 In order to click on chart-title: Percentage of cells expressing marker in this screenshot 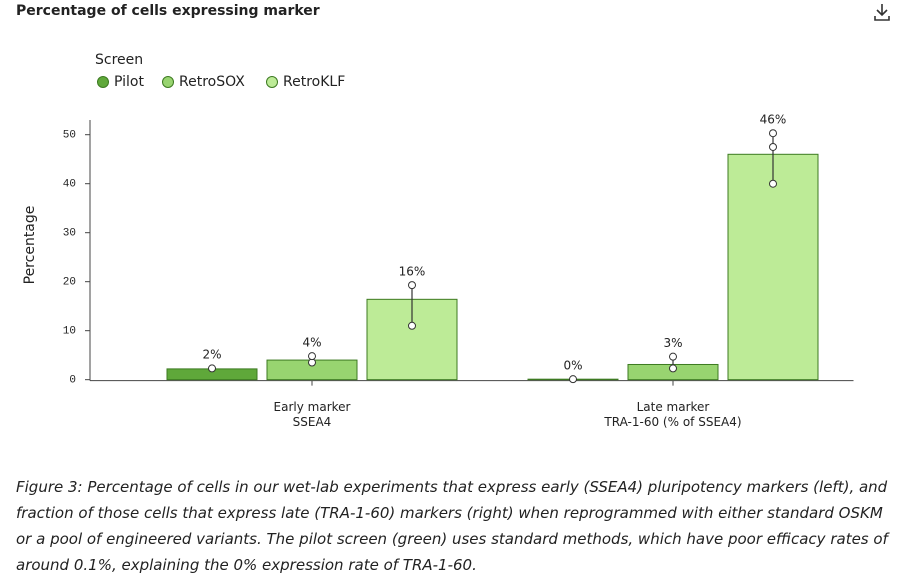, I will do `click(168, 11)`.